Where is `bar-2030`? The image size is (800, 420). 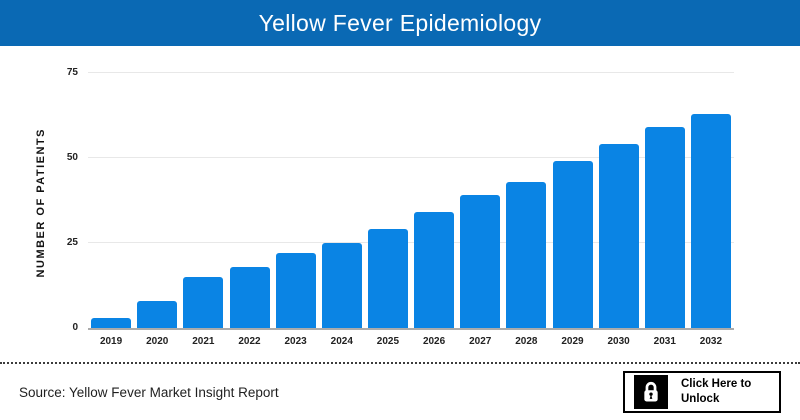
bar-2030 is located at coordinates (618, 236).